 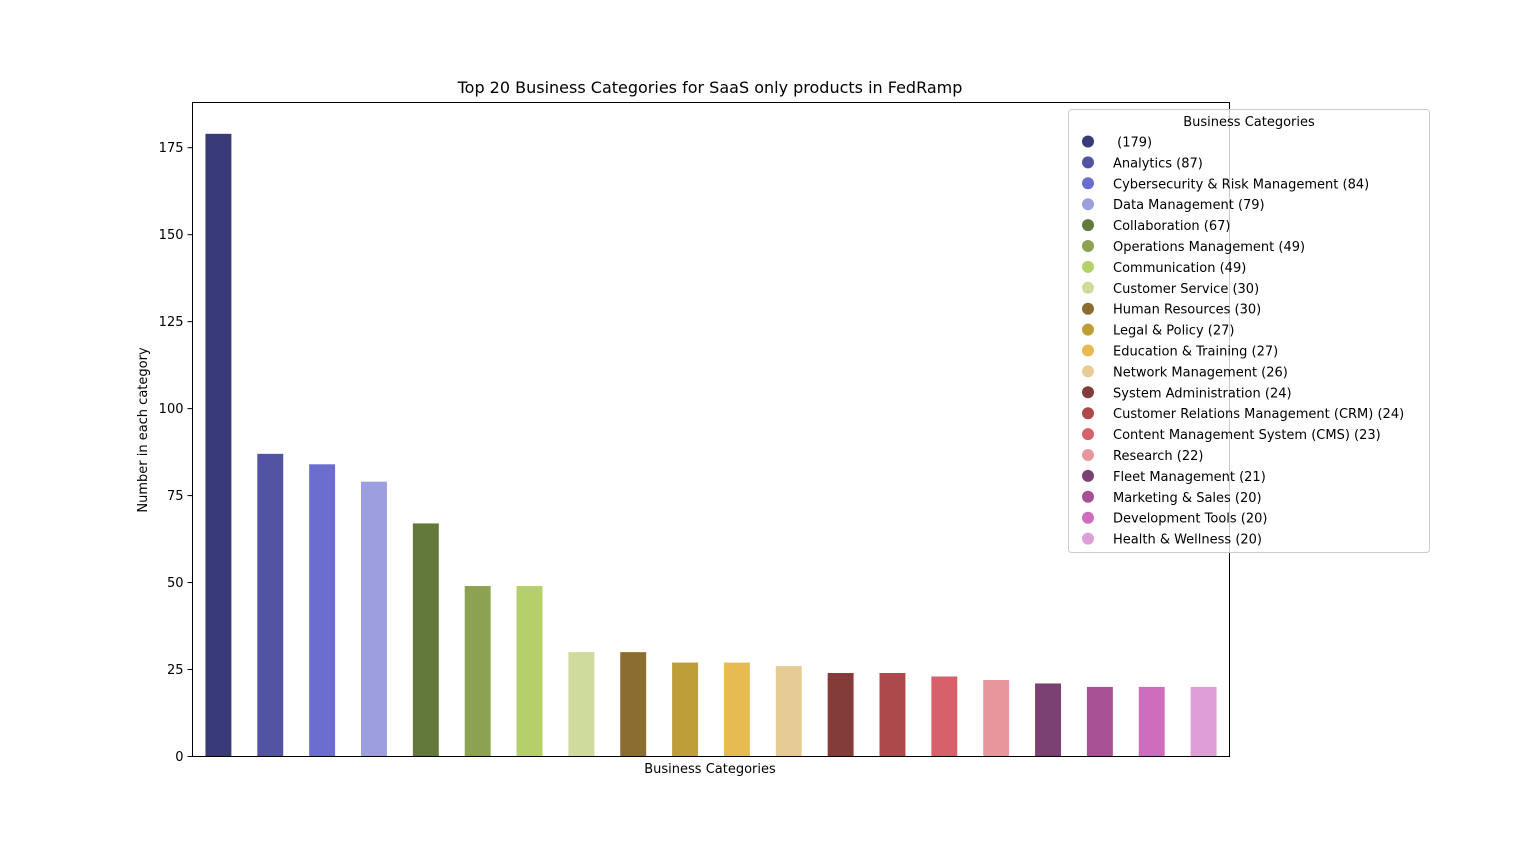 What do you see at coordinates (1209, 247) in the screenshot?
I see `legend-label: Operations Management (49)` at bounding box center [1209, 247].